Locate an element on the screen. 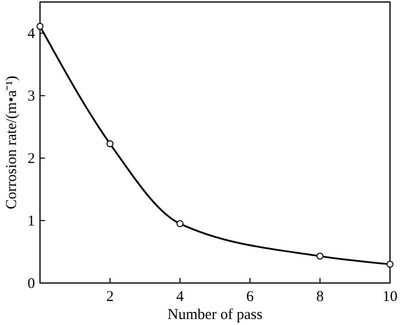 This screenshot has height=325, width=400. x-axis-title: Number of pass is located at coordinates (215, 315).